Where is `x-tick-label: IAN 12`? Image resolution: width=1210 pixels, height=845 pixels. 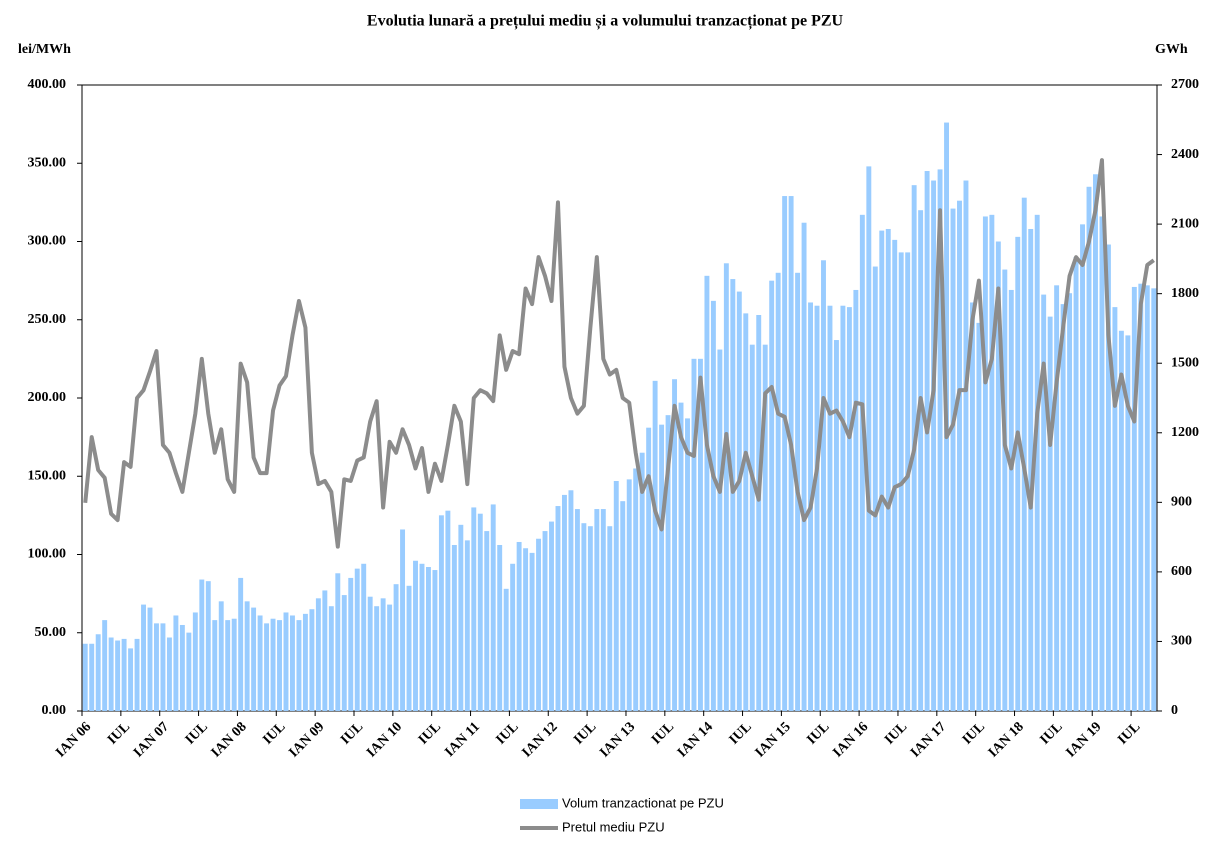
x-tick-label: IAN 12 is located at coordinates (539, 739).